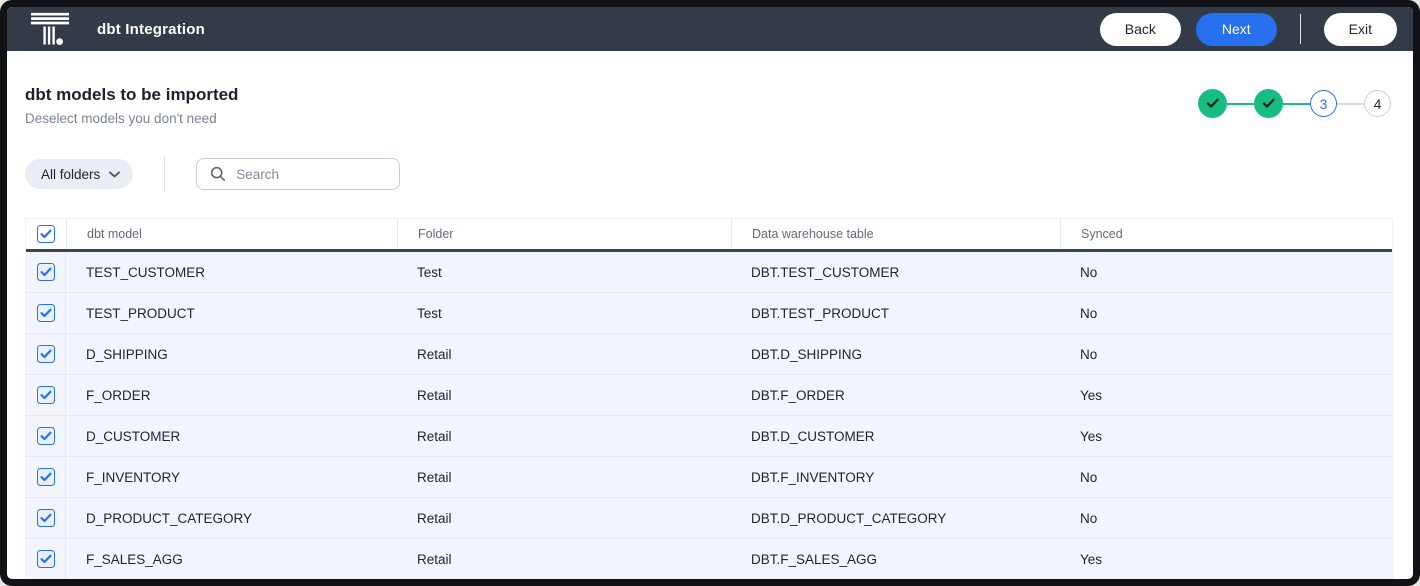 Image resolution: width=1420 pixels, height=586 pixels. What do you see at coordinates (709, 272) in the screenshot?
I see `table-row: TEST_CUSTOMER Test DBT.TEST_CUSTOMER No` at bounding box center [709, 272].